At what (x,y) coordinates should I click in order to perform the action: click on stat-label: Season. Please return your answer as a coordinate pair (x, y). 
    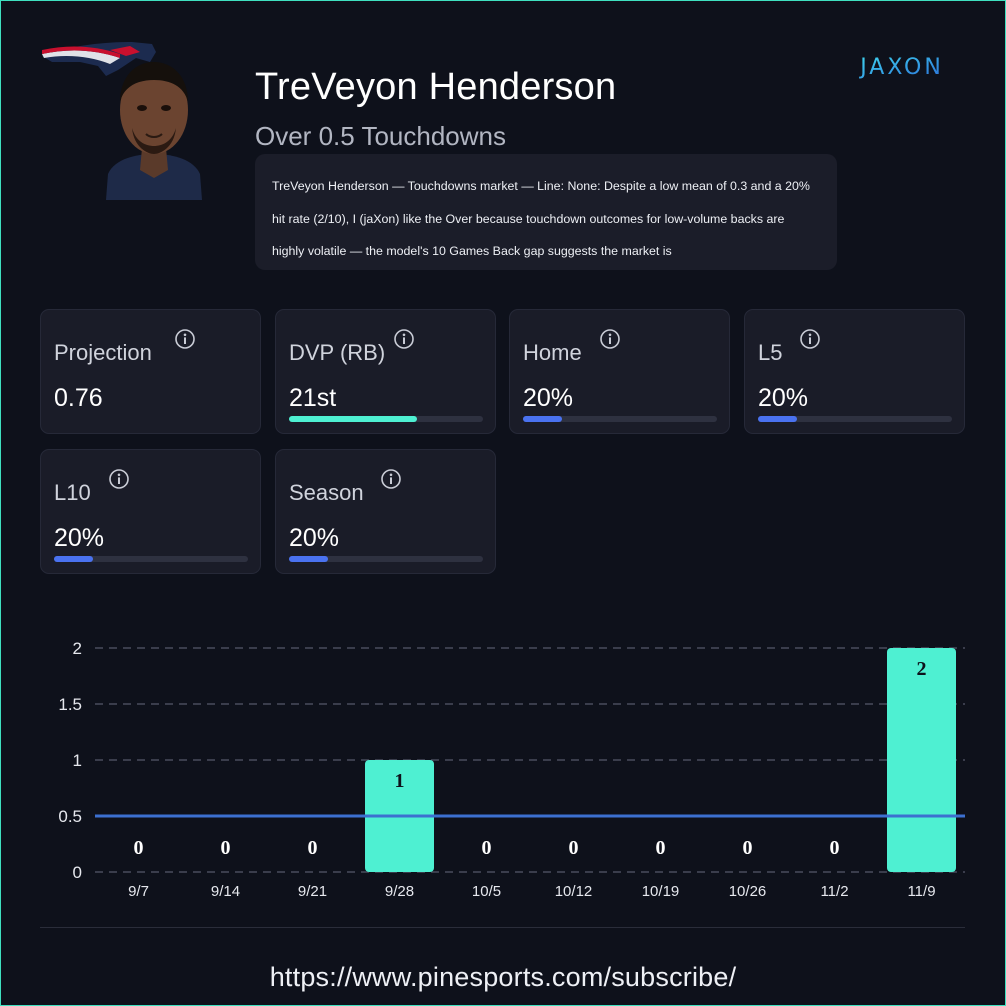
    Looking at the image, I should click on (326, 492).